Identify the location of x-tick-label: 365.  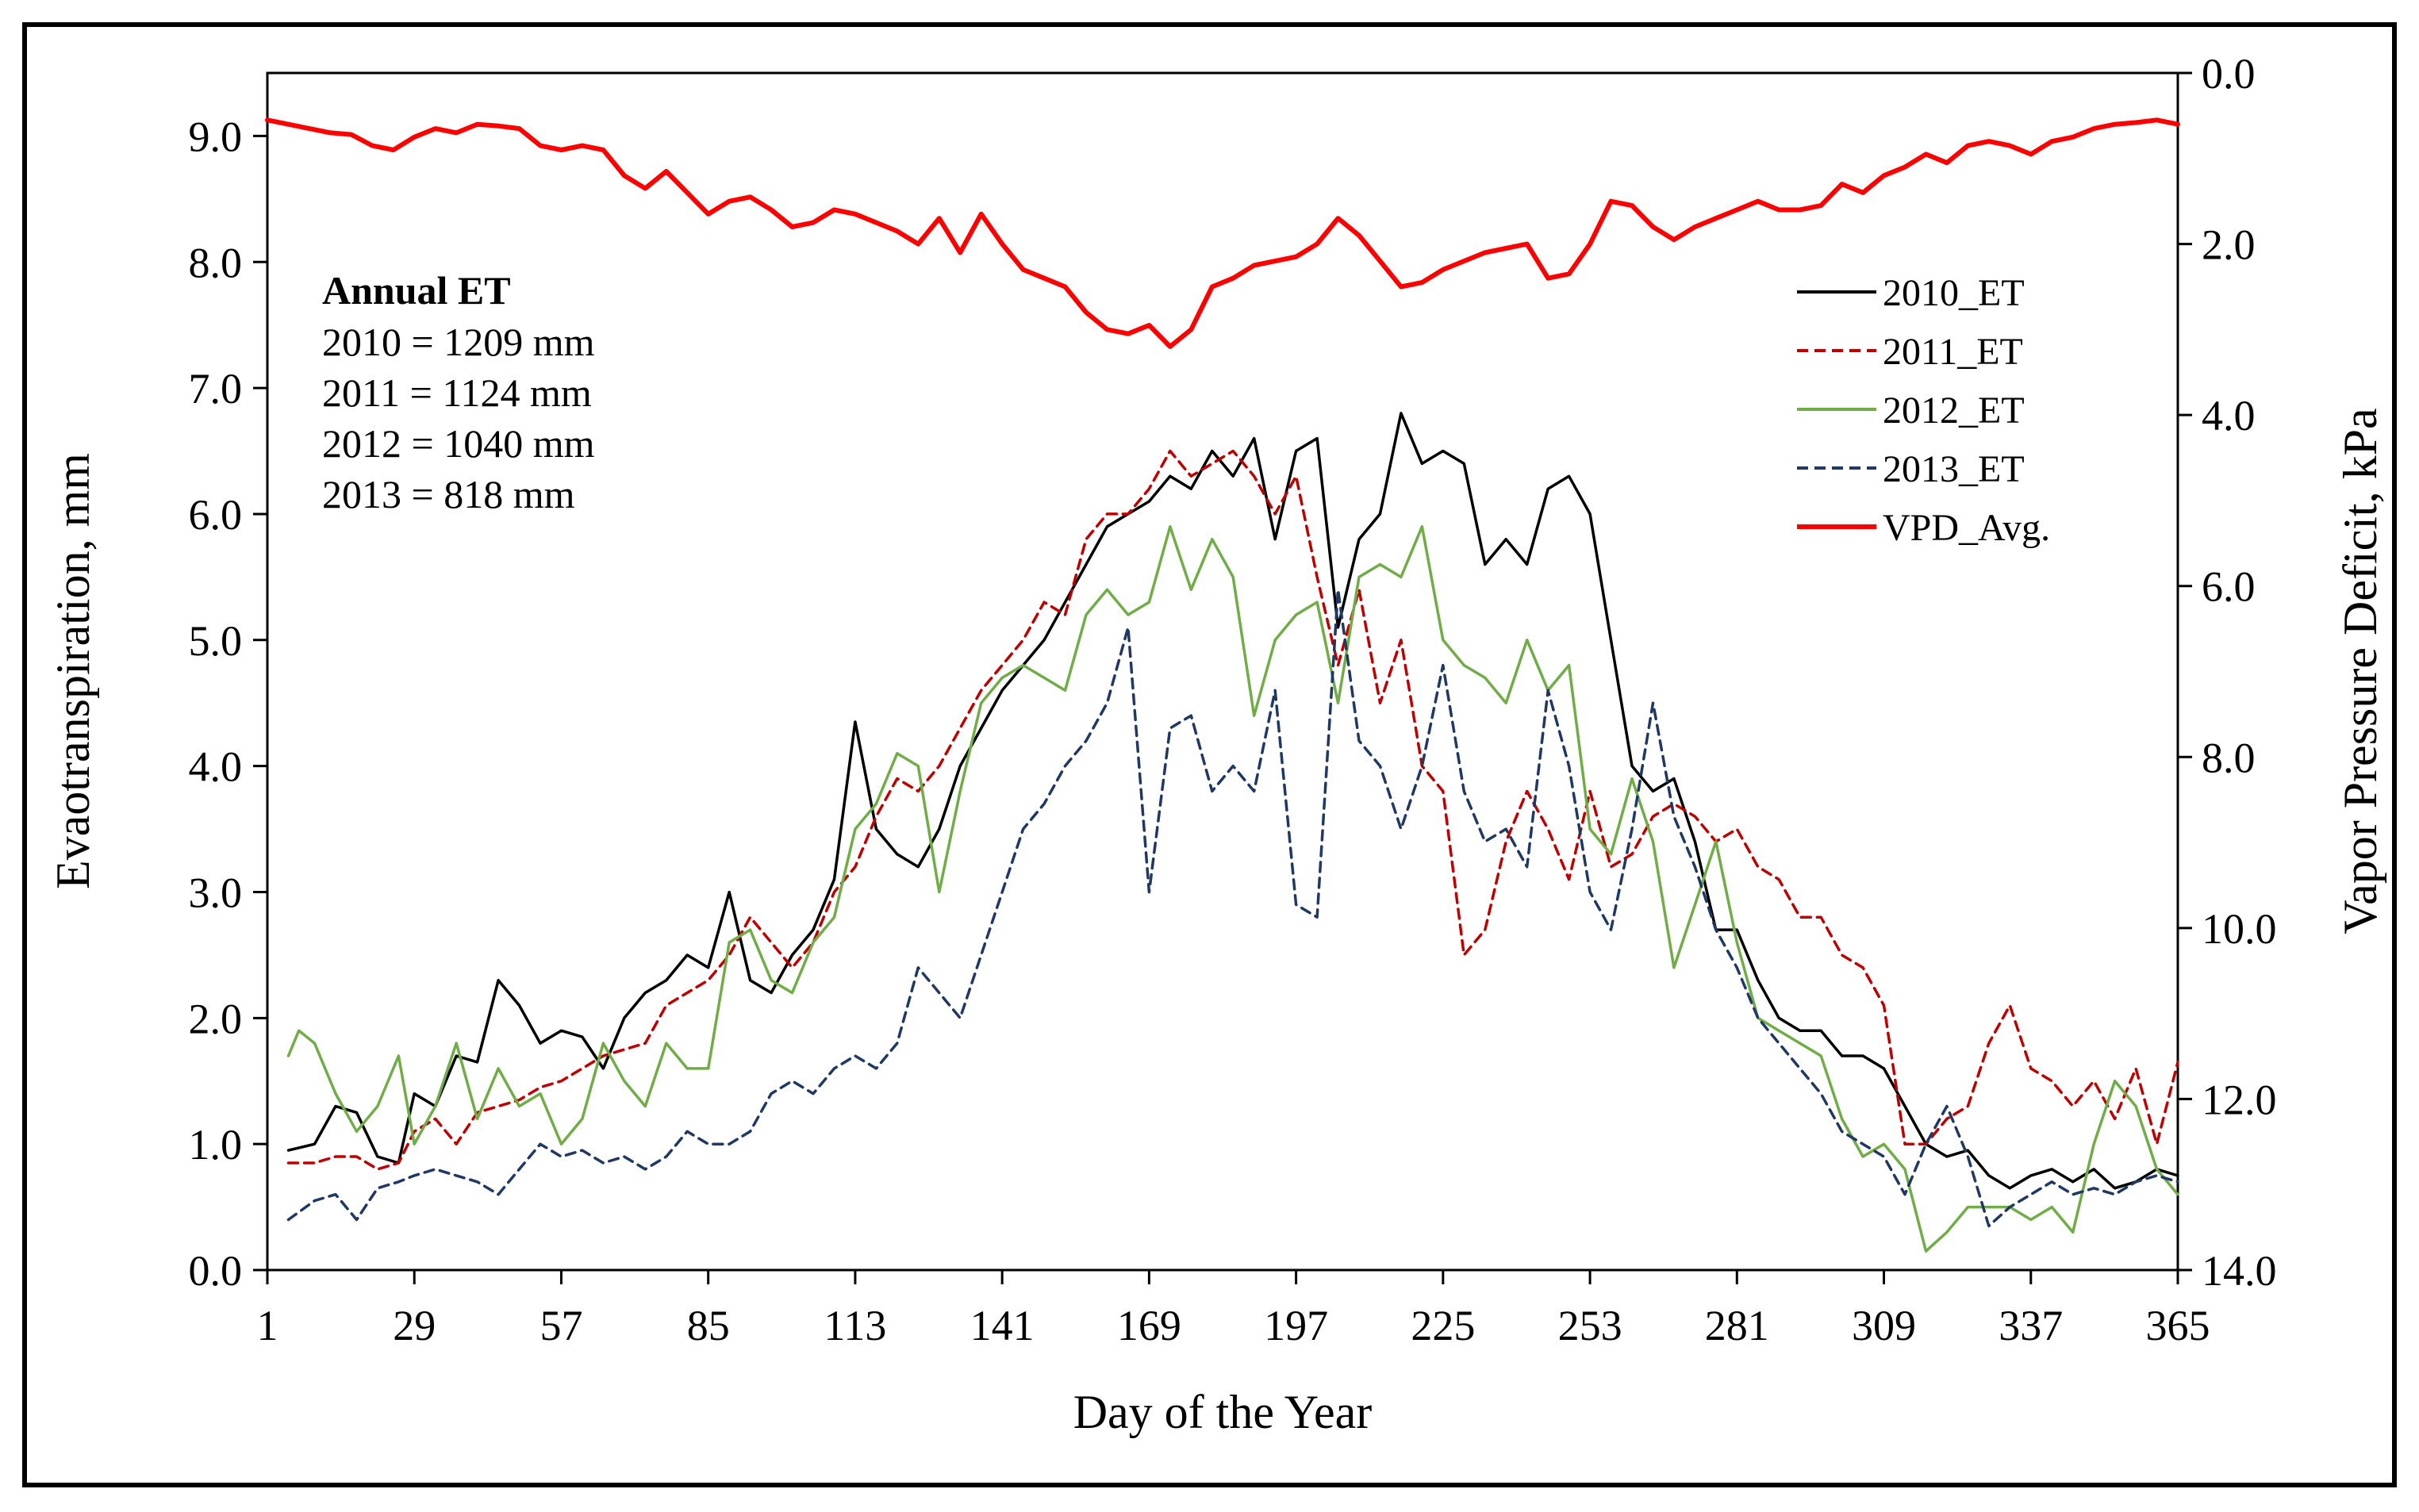
(2178, 1326).